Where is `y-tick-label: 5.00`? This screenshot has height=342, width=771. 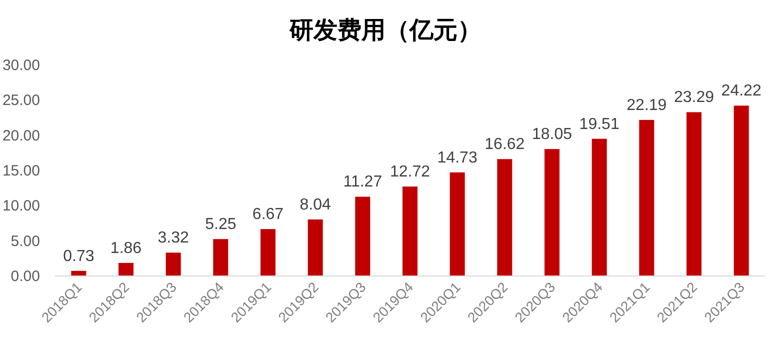 y-tick-label: 5.00 is located at coordinates (25, 241).